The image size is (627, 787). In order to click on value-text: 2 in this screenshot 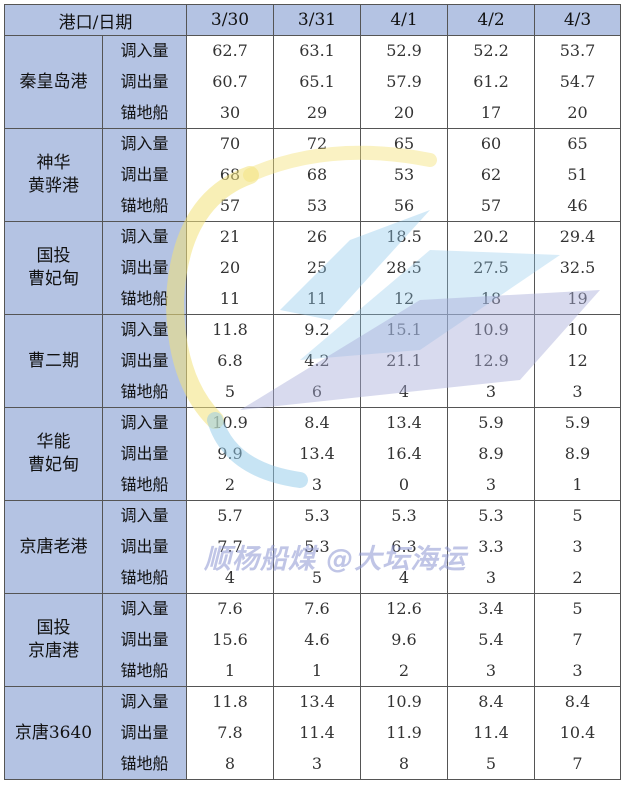, I will do `click(577, 577)`.